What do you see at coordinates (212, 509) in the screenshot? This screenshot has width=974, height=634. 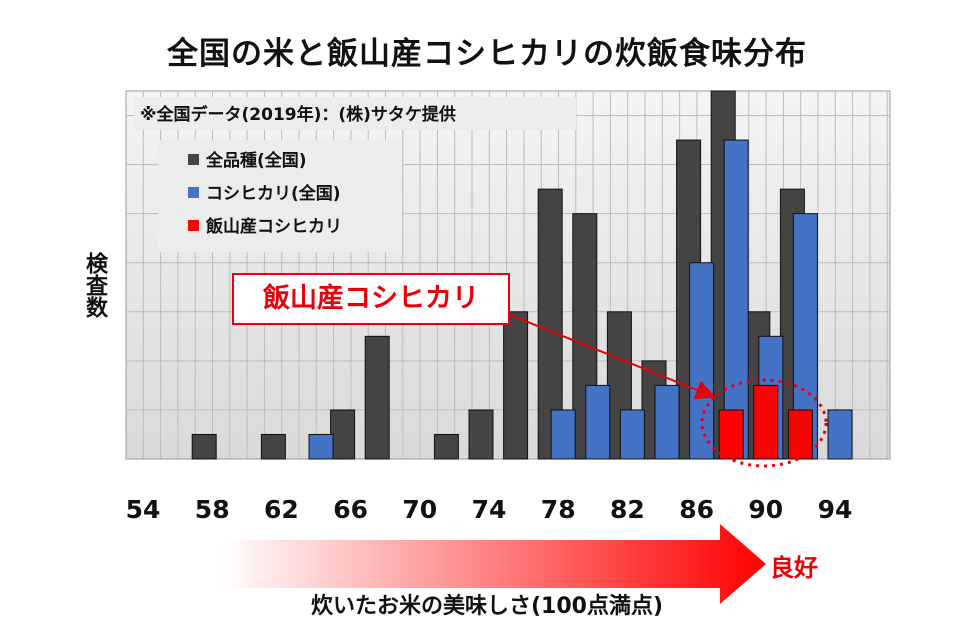 I see `x-tick-label: 58` at bounding box center [212, 509].